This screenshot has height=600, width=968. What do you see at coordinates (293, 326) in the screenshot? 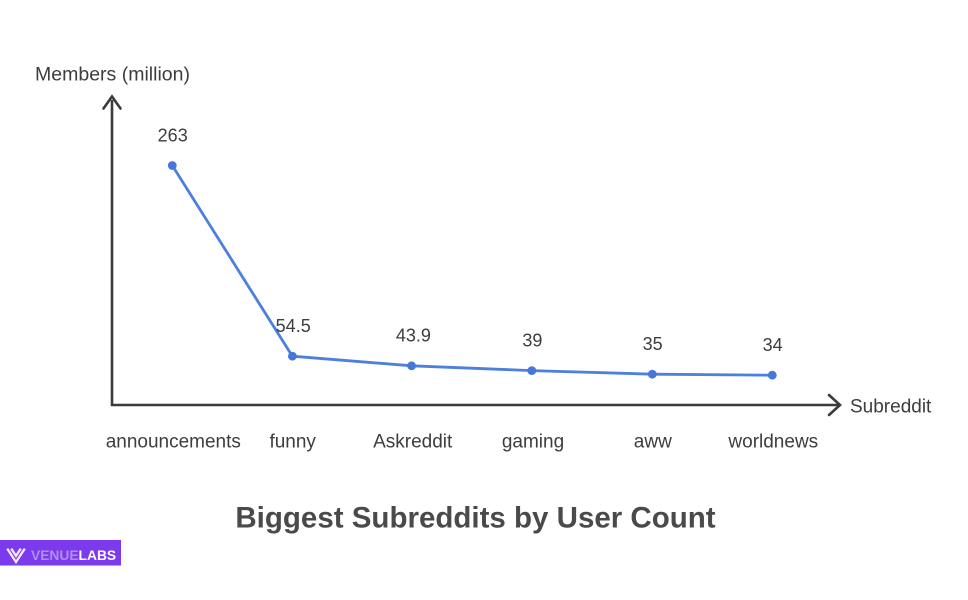
I see `svg-text: 54.5` at bounding box center [293, 326].